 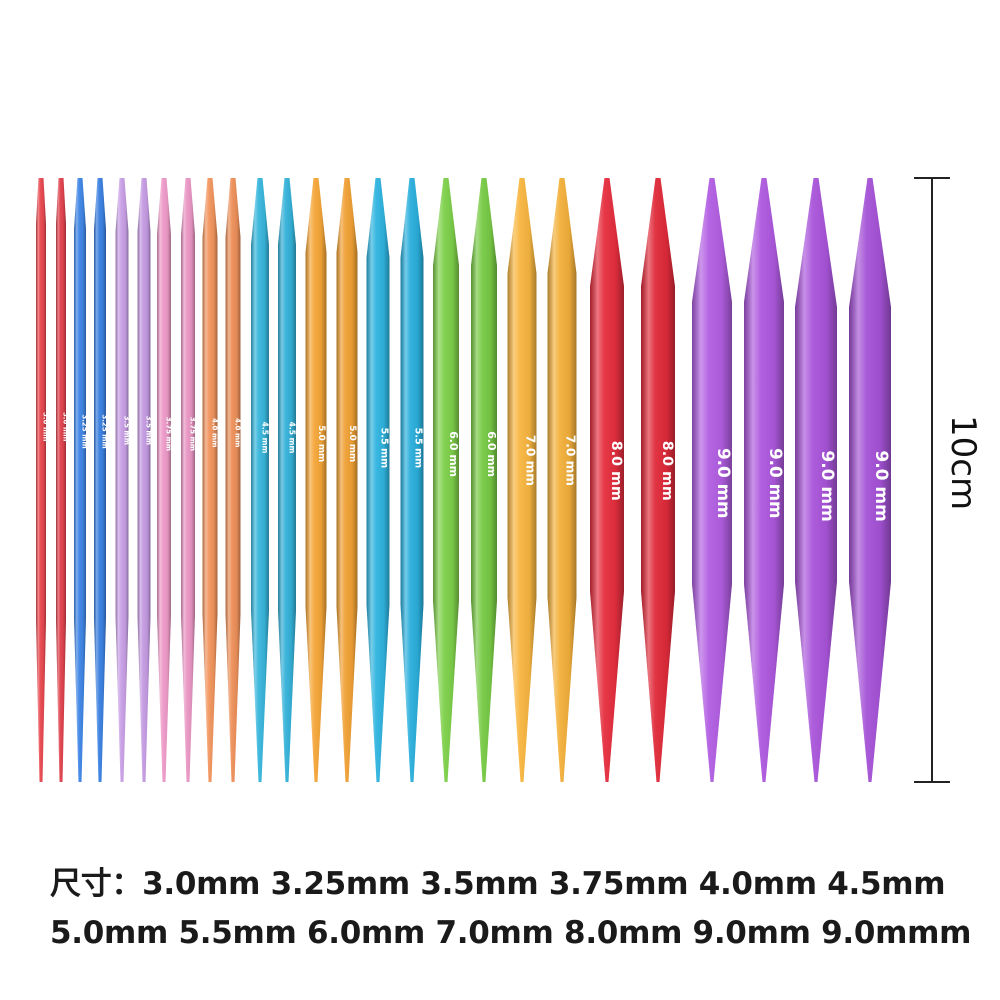 What do you see at coordinates (963, 463) in the screenshot?
I see `scale-label: 10cm` at bounding box center [963, 463].